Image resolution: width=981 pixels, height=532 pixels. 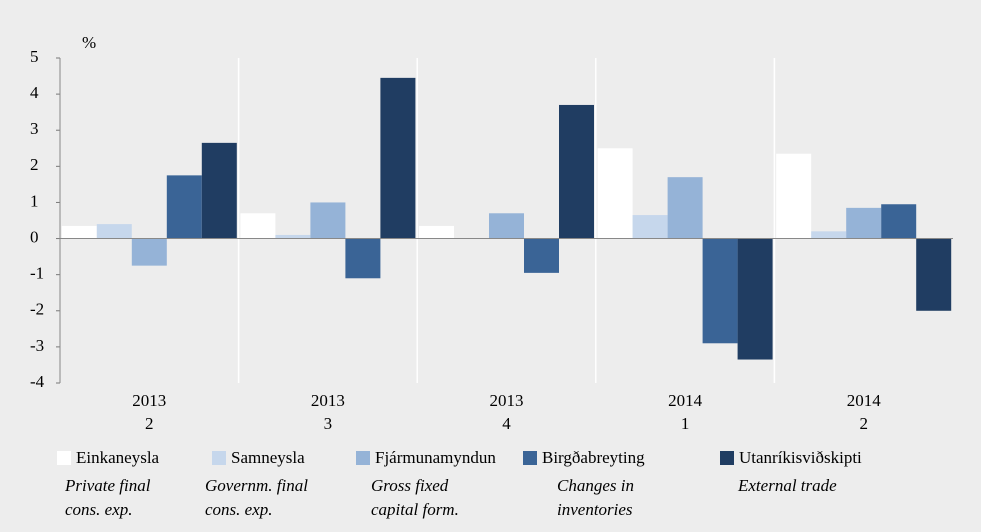 What do you see at coordinates (34, 200) in the screenshot?
I see `y-tick-label: 1` at bounding box center [34, 200].